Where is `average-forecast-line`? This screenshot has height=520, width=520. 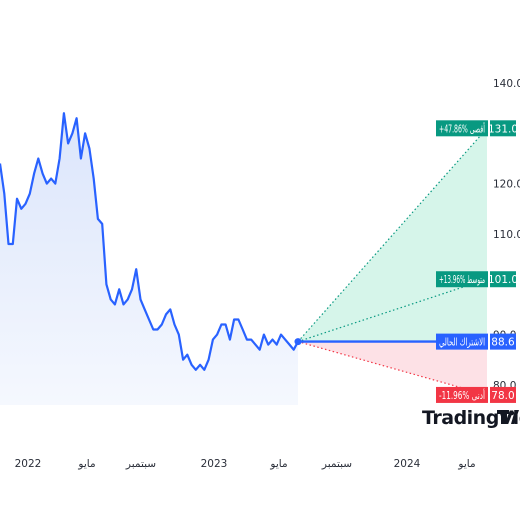 average-forecast-line is located at coordinates (392, 310).